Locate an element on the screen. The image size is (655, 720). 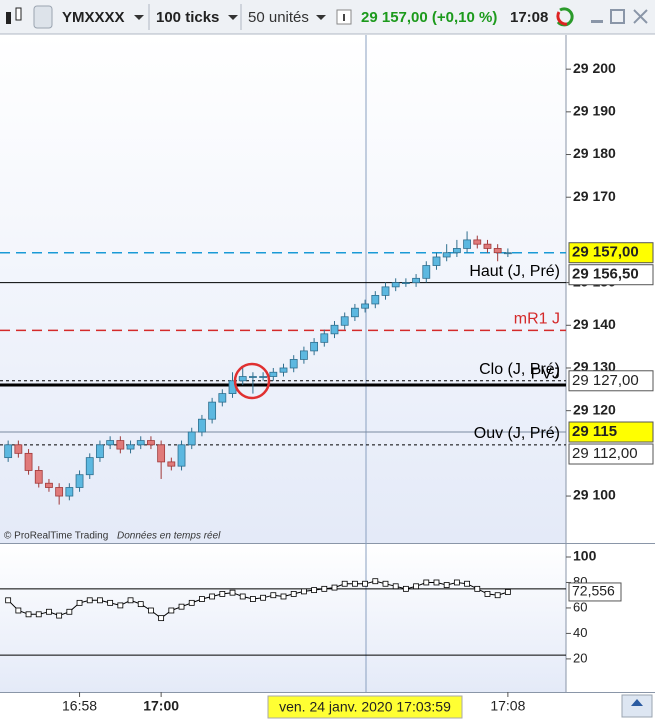
link-button is located at coordinates (43, 17).